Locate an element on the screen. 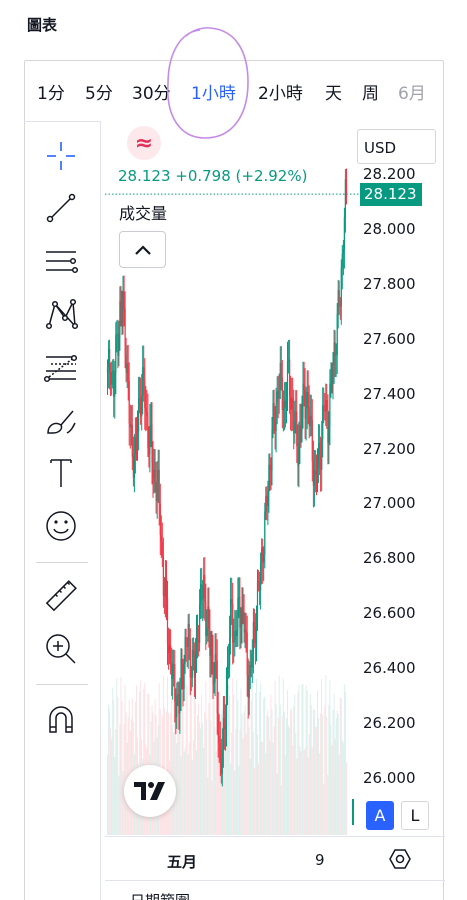  date-range-label: 日期範圍 is located at coordinates (160, 895).